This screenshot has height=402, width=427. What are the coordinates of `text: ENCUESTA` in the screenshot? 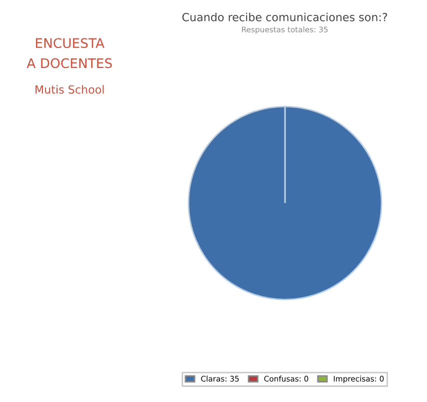 It's located at (70, 43).